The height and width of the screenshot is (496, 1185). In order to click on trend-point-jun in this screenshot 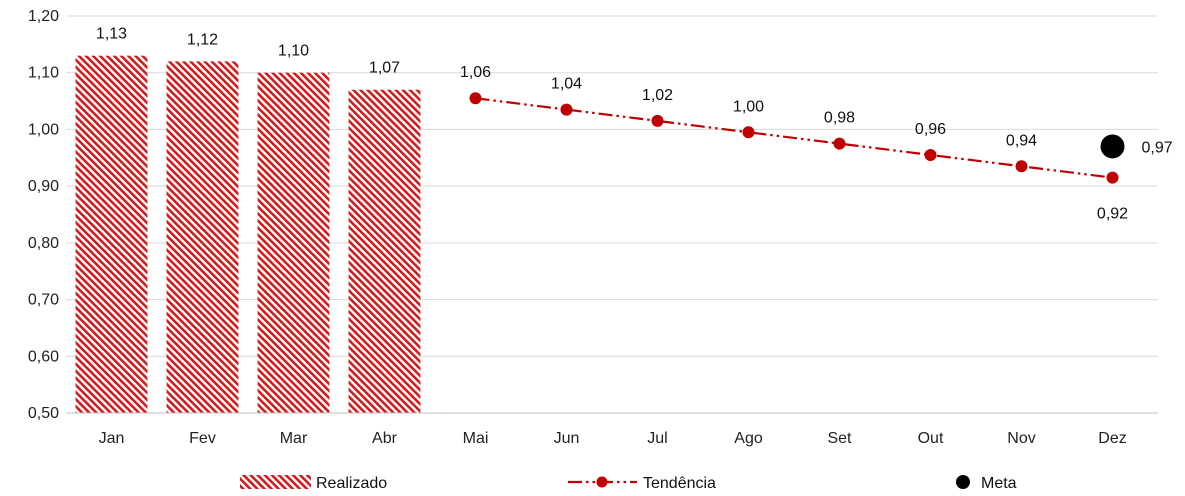, I will do `click(566, 109)`.